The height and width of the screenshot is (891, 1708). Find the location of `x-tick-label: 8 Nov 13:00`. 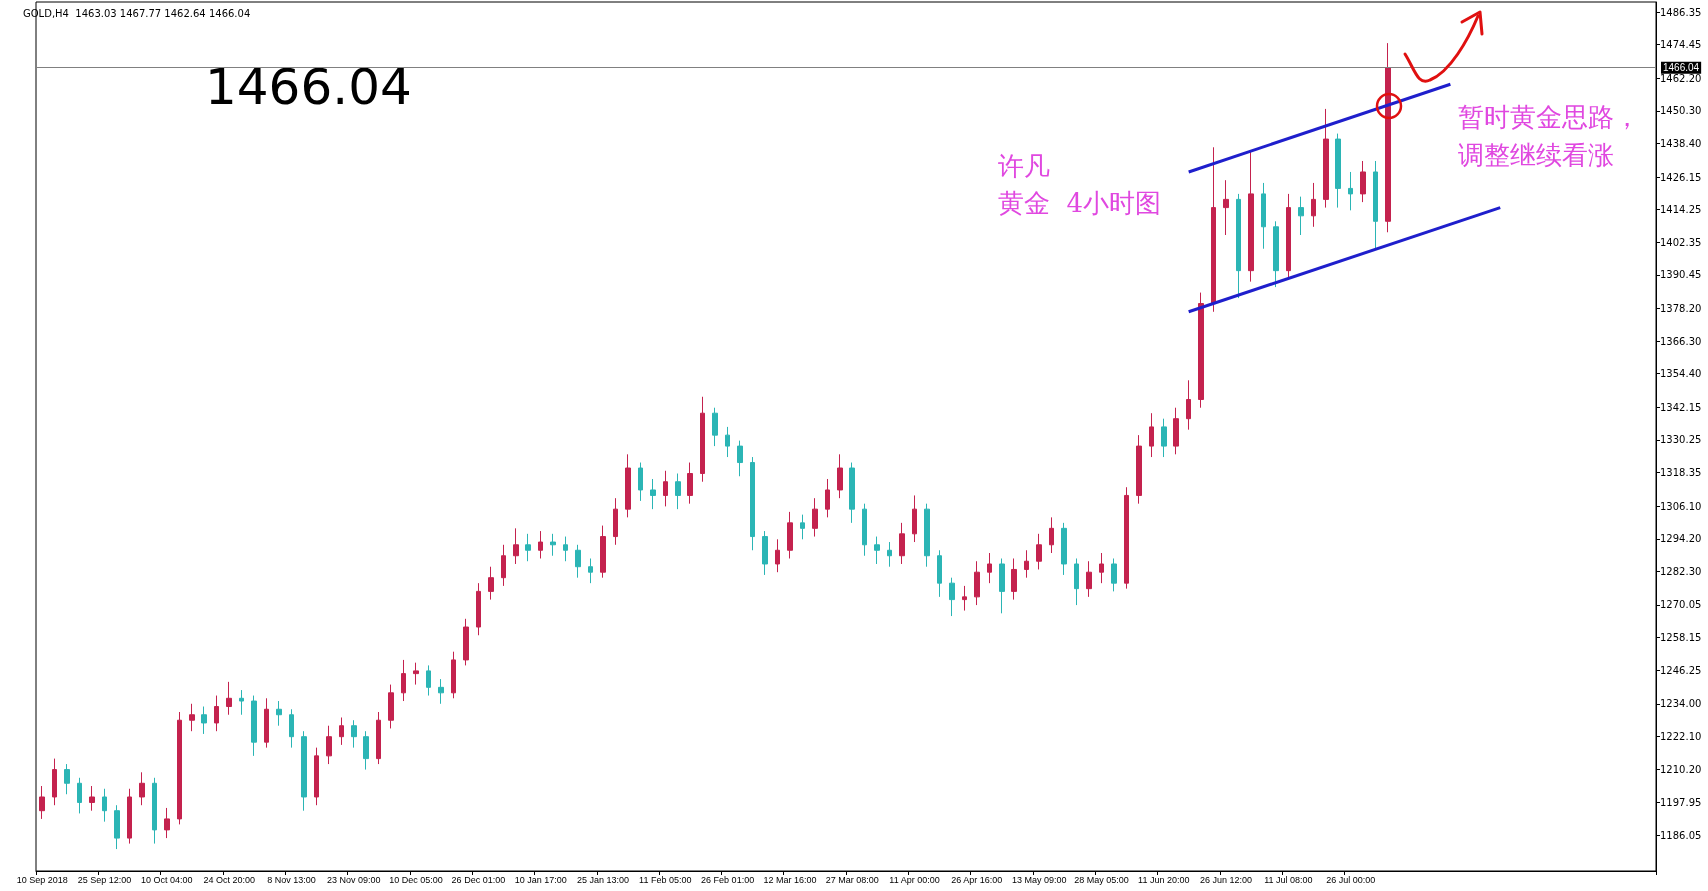

x-tick-label: 8 Nov 13:00 is located at coordinates (291, 879).